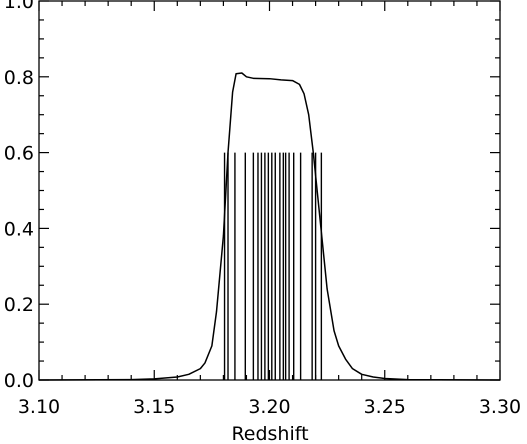  I want to click on y-tick-label: 1.0, so click(19, 6).